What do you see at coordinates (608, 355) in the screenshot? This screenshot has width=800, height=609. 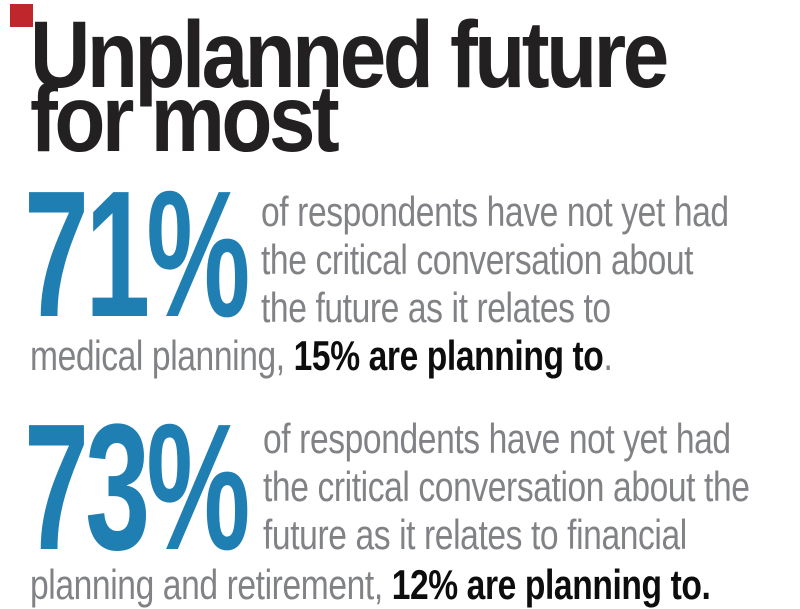 I see `stat-tail-period: .` at bounding box center [608, 355].